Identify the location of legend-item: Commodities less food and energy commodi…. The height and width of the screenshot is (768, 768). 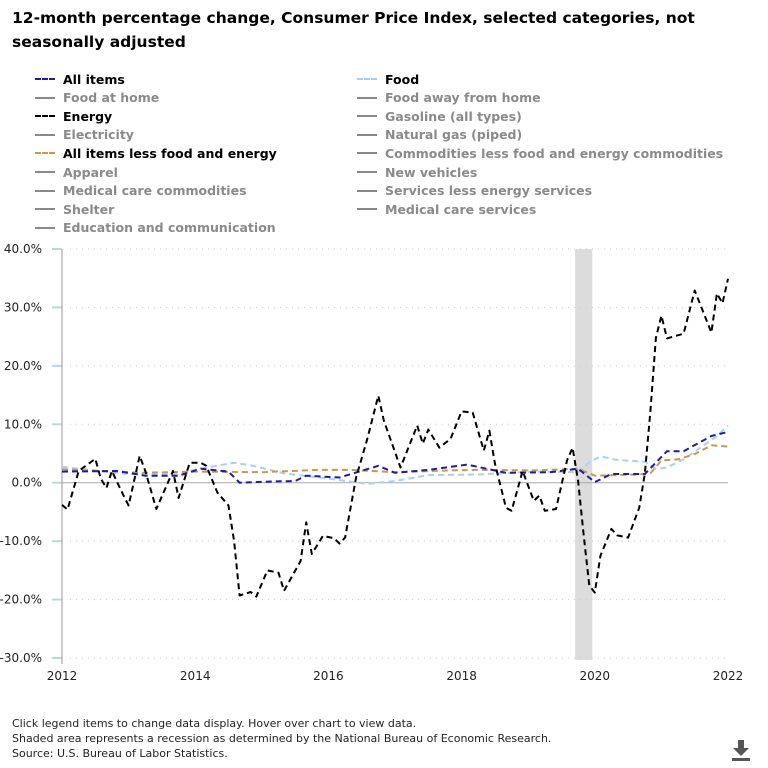
(540, 153).